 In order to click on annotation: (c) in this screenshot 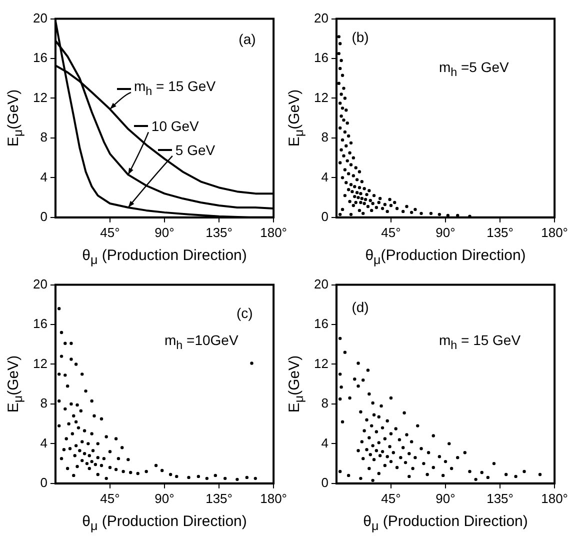, I will do `click(244, 312)`.